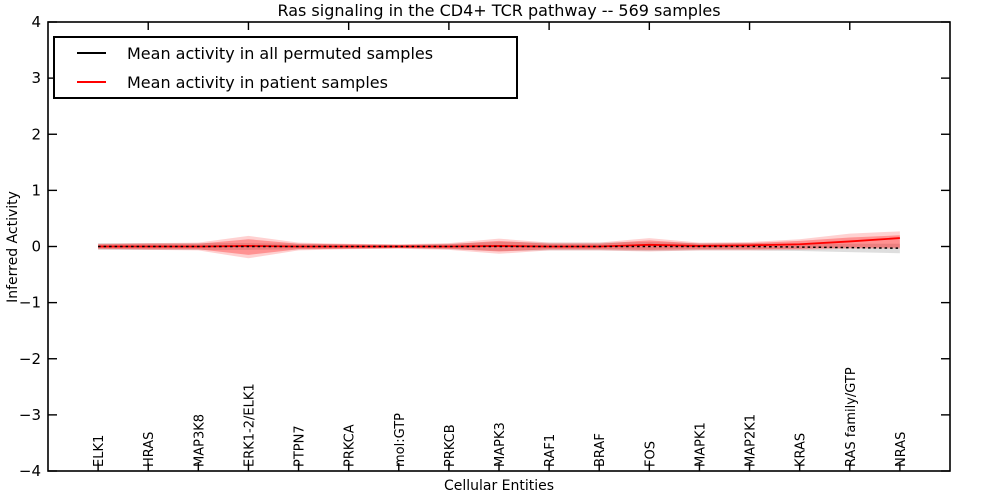 Image resolution: width=1000 pixels, height=500 pixels. I want to click on legend-item-permuted: Mean activity in all permuted samples, so click(285, 53).